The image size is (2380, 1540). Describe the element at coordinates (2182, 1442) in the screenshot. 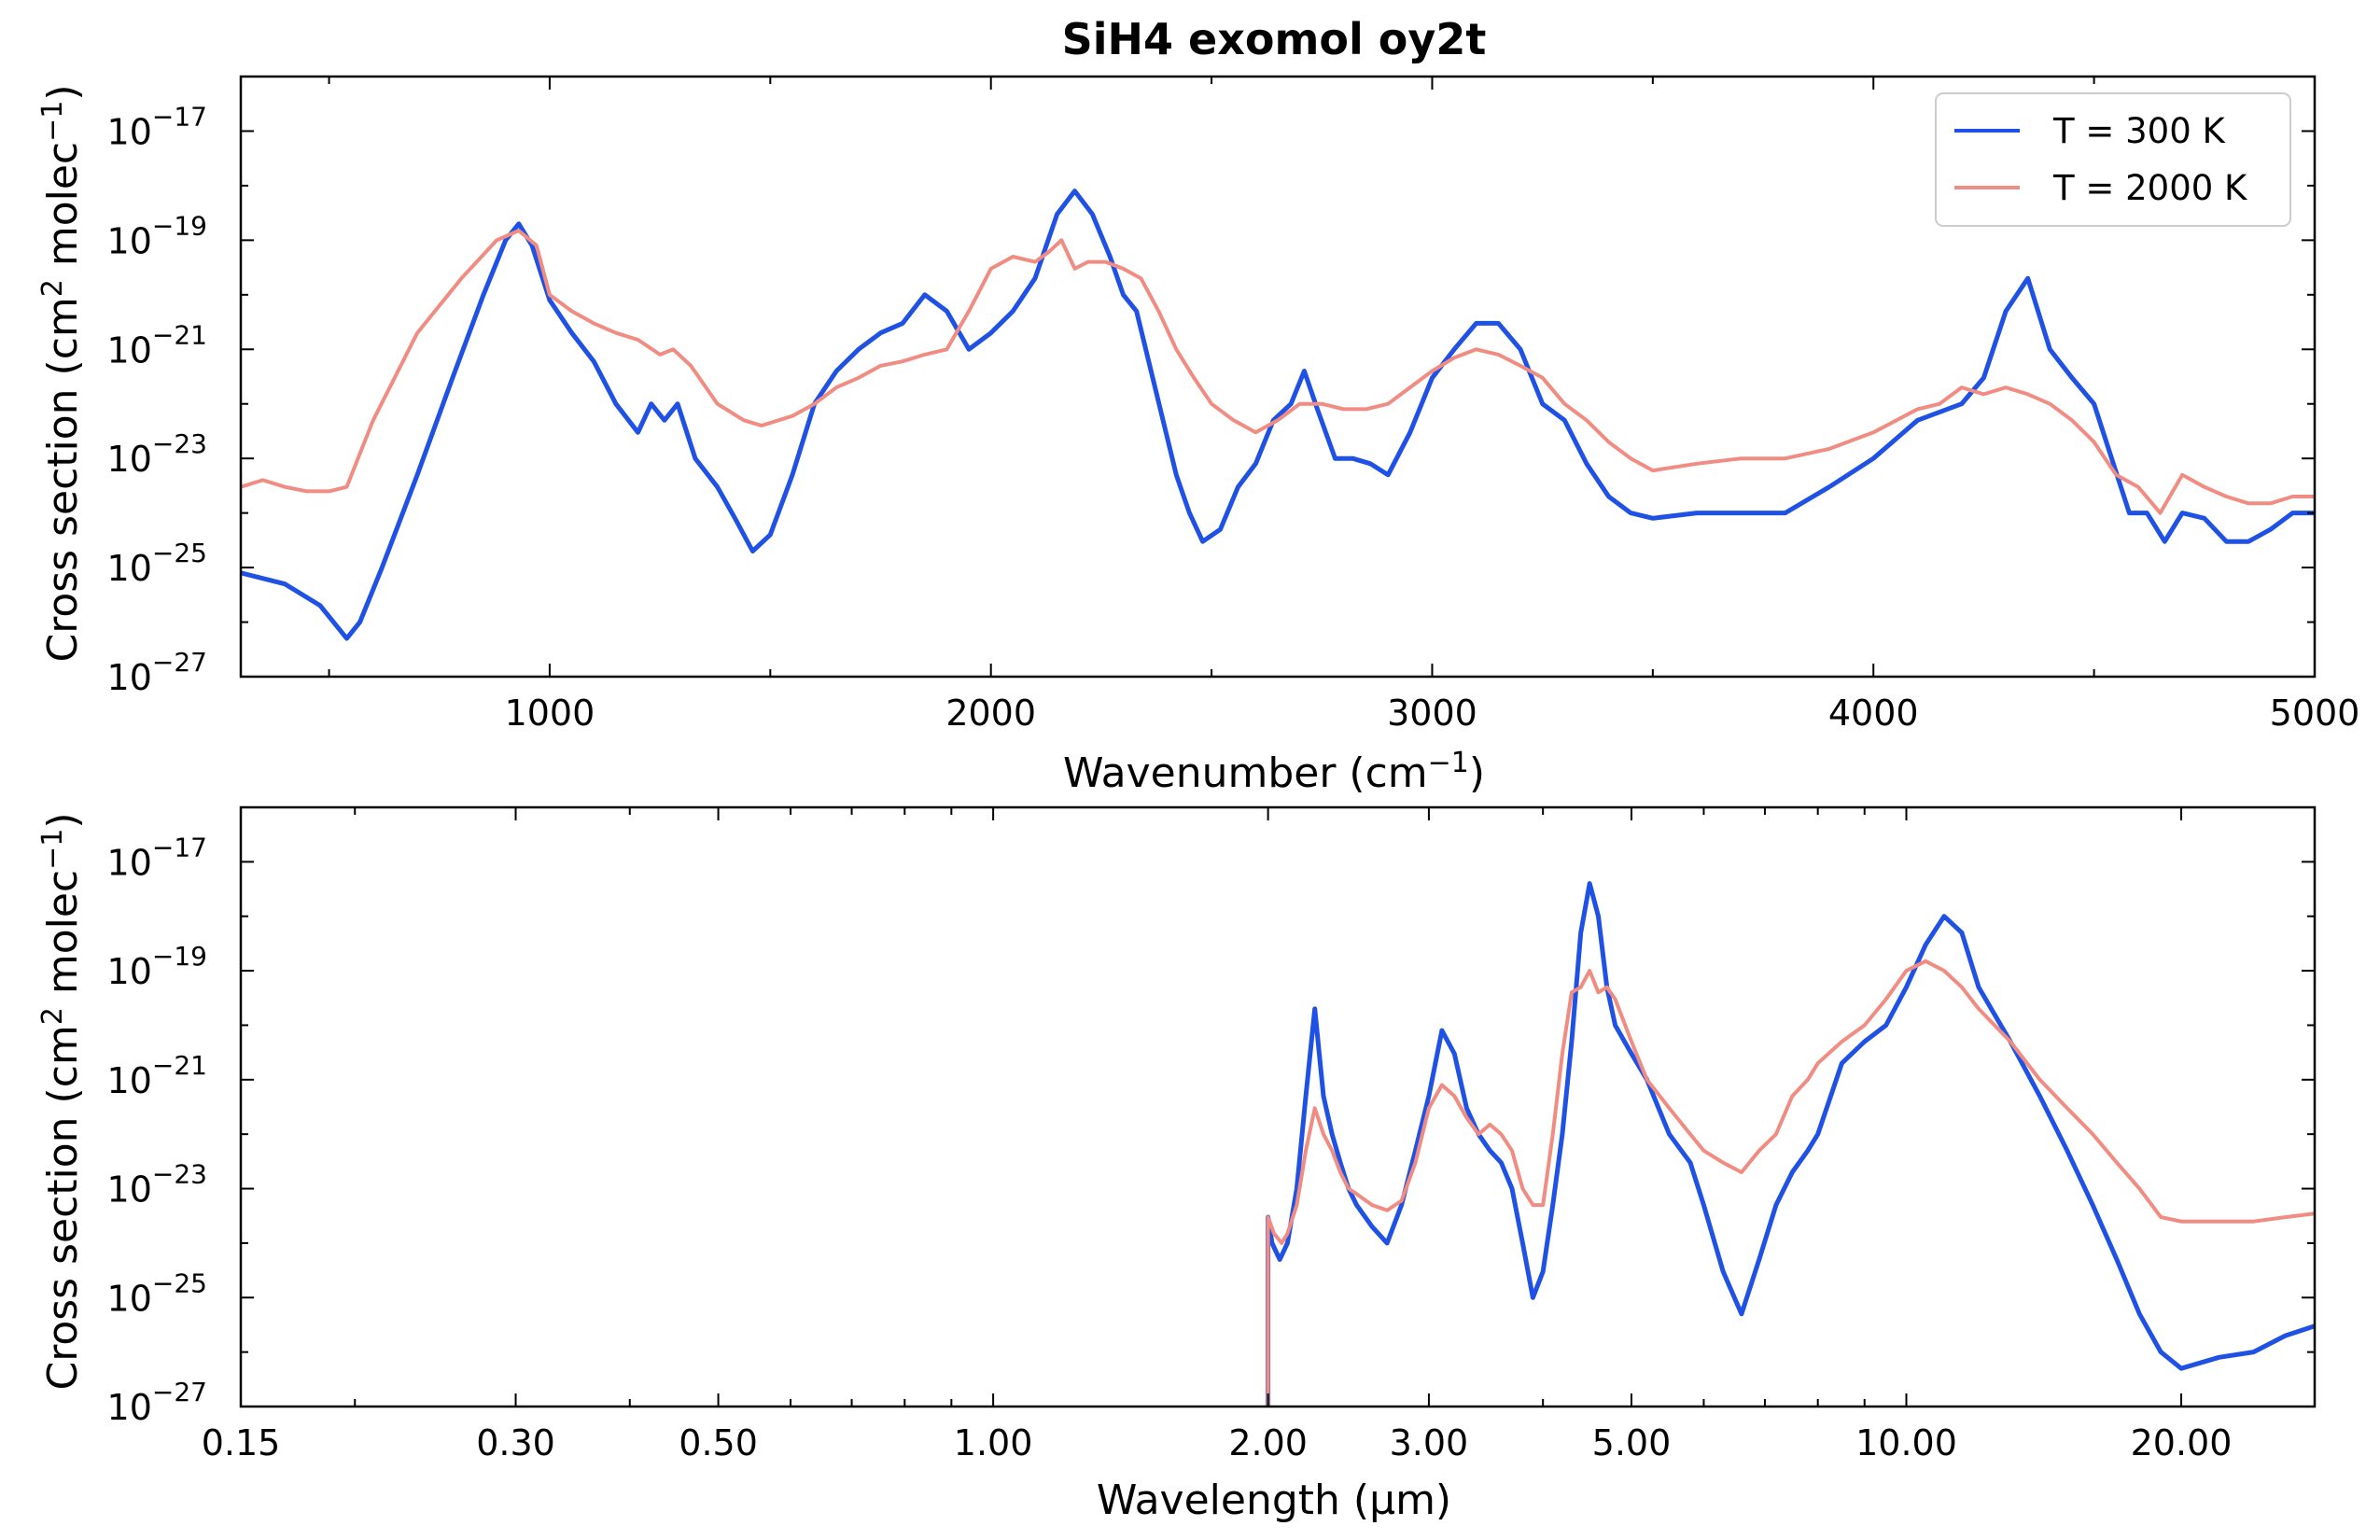

I see `wavelength-x-tick-label: 20.00` at that location.